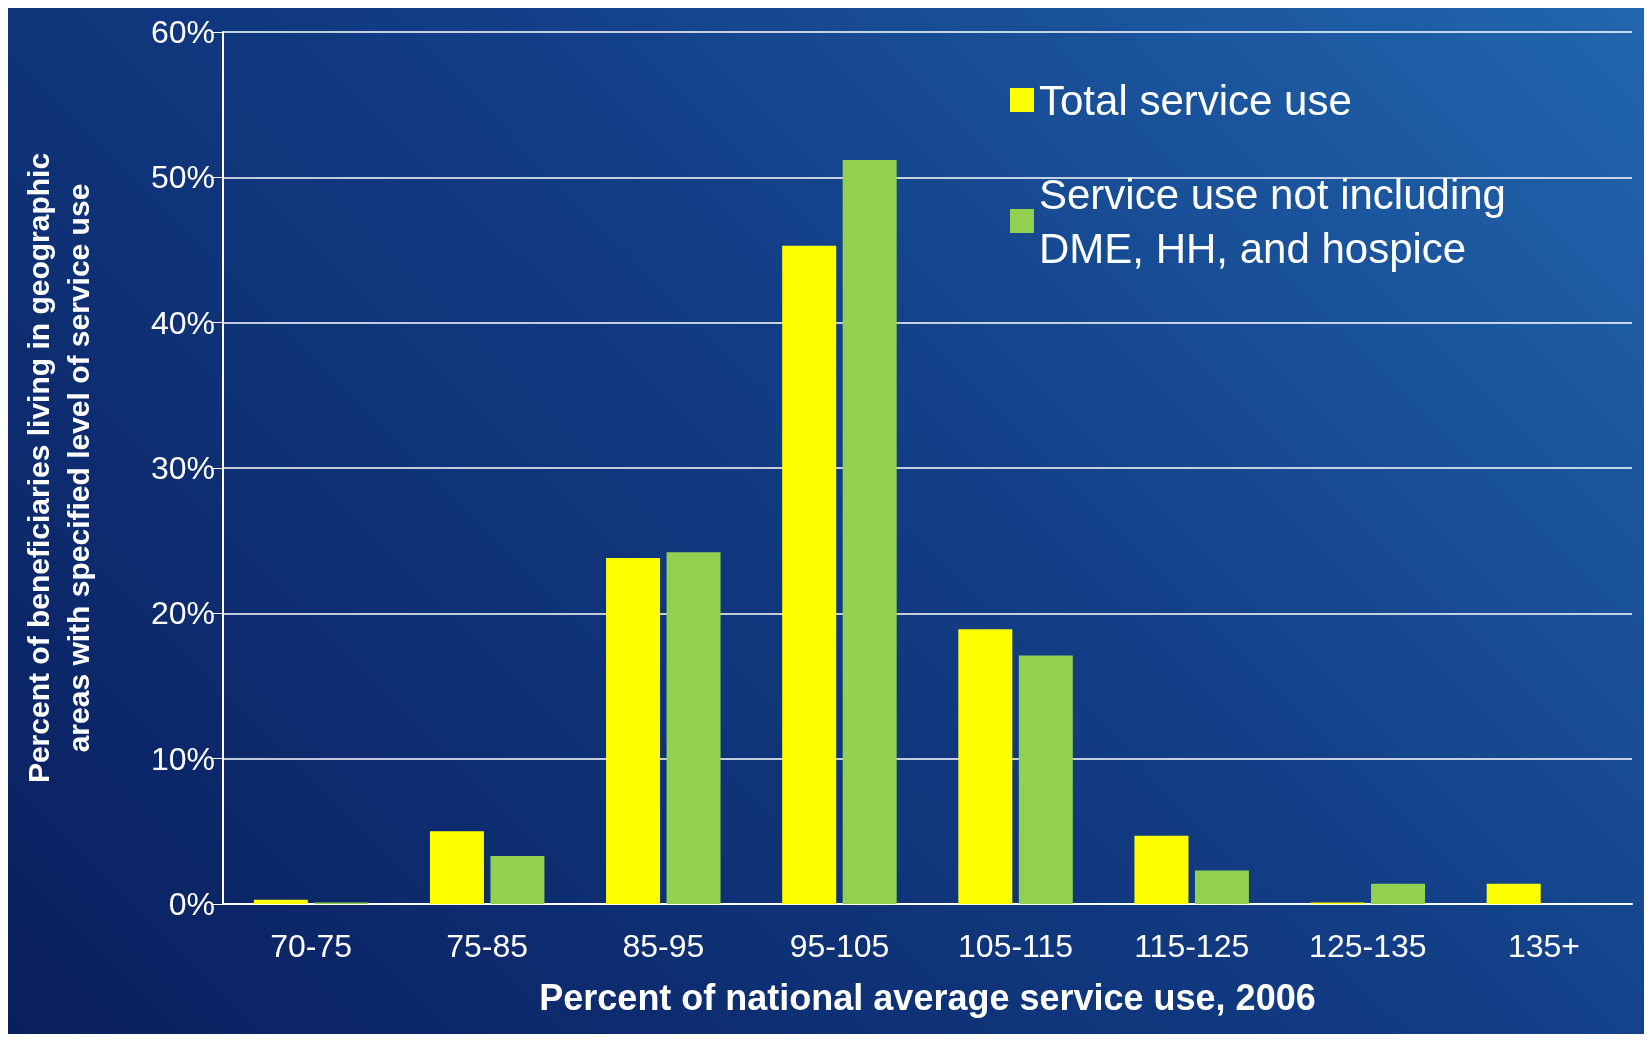 Image resolution: width=1652 pixels, height=1042 pixels. I want to click on x-tick-label: 135+, so click(1543, 946).